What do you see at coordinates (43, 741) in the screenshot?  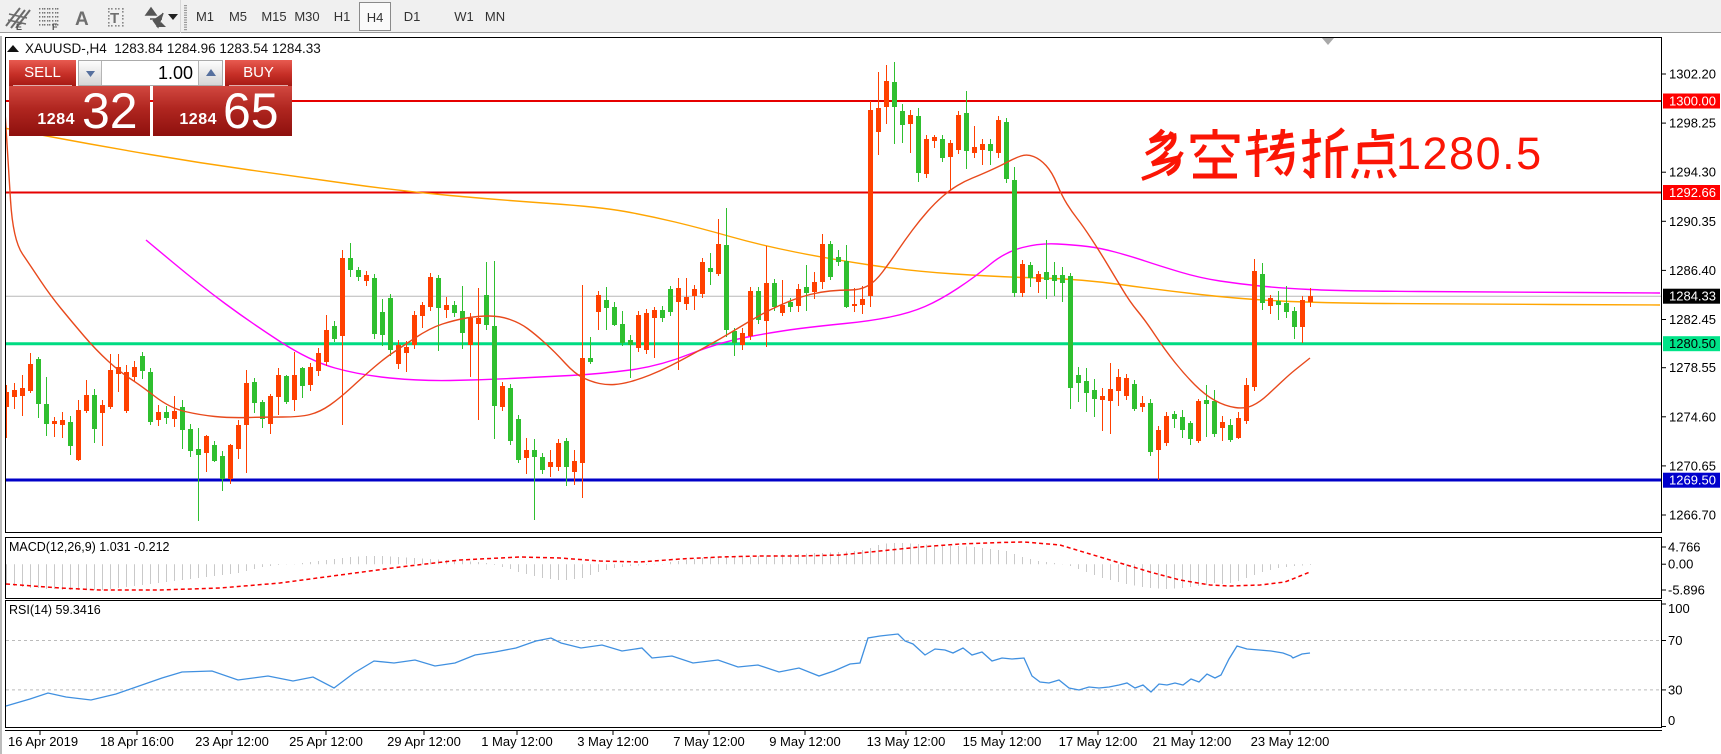 I see `svg-text: 16 Apr 2019` at bounding box center [43, 741].